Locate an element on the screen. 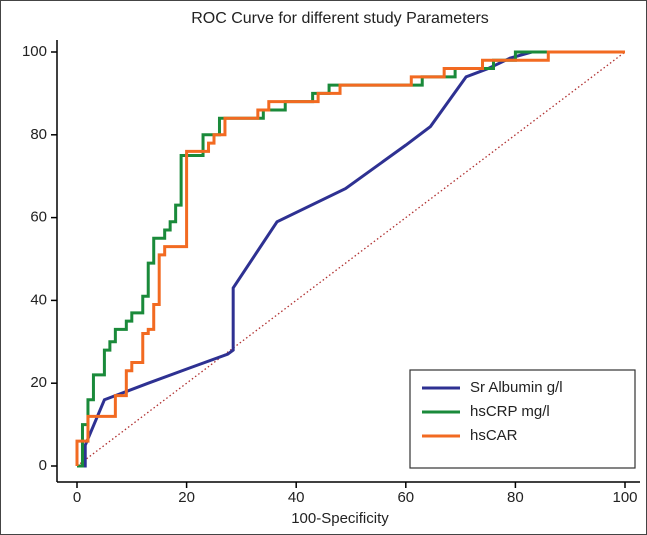 Image resolution: width=647 pixels, height=535 pixels. y-tick-label: 60 is located at coordinates (38, 217).